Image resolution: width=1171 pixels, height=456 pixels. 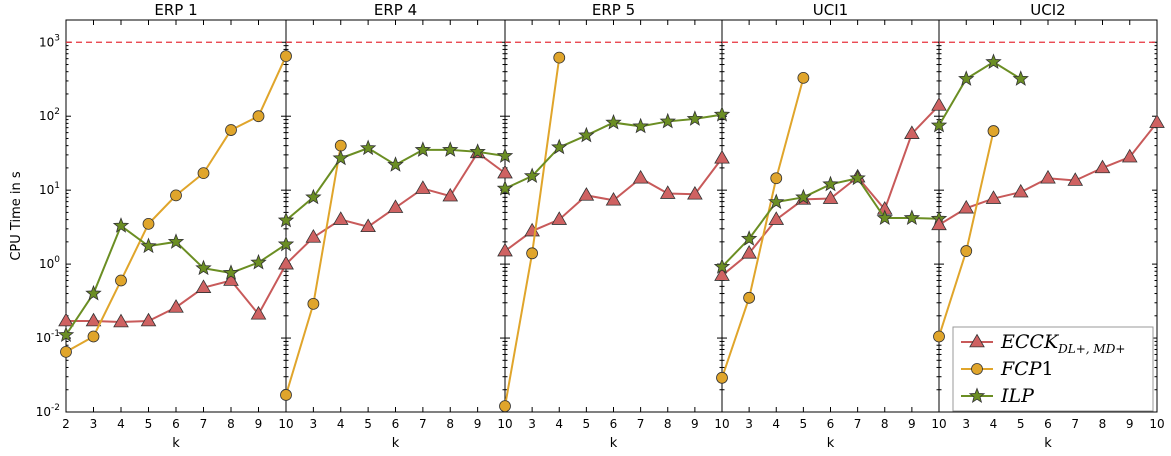 I want to click on series-line-fcp1, so click(x=313, y=270).